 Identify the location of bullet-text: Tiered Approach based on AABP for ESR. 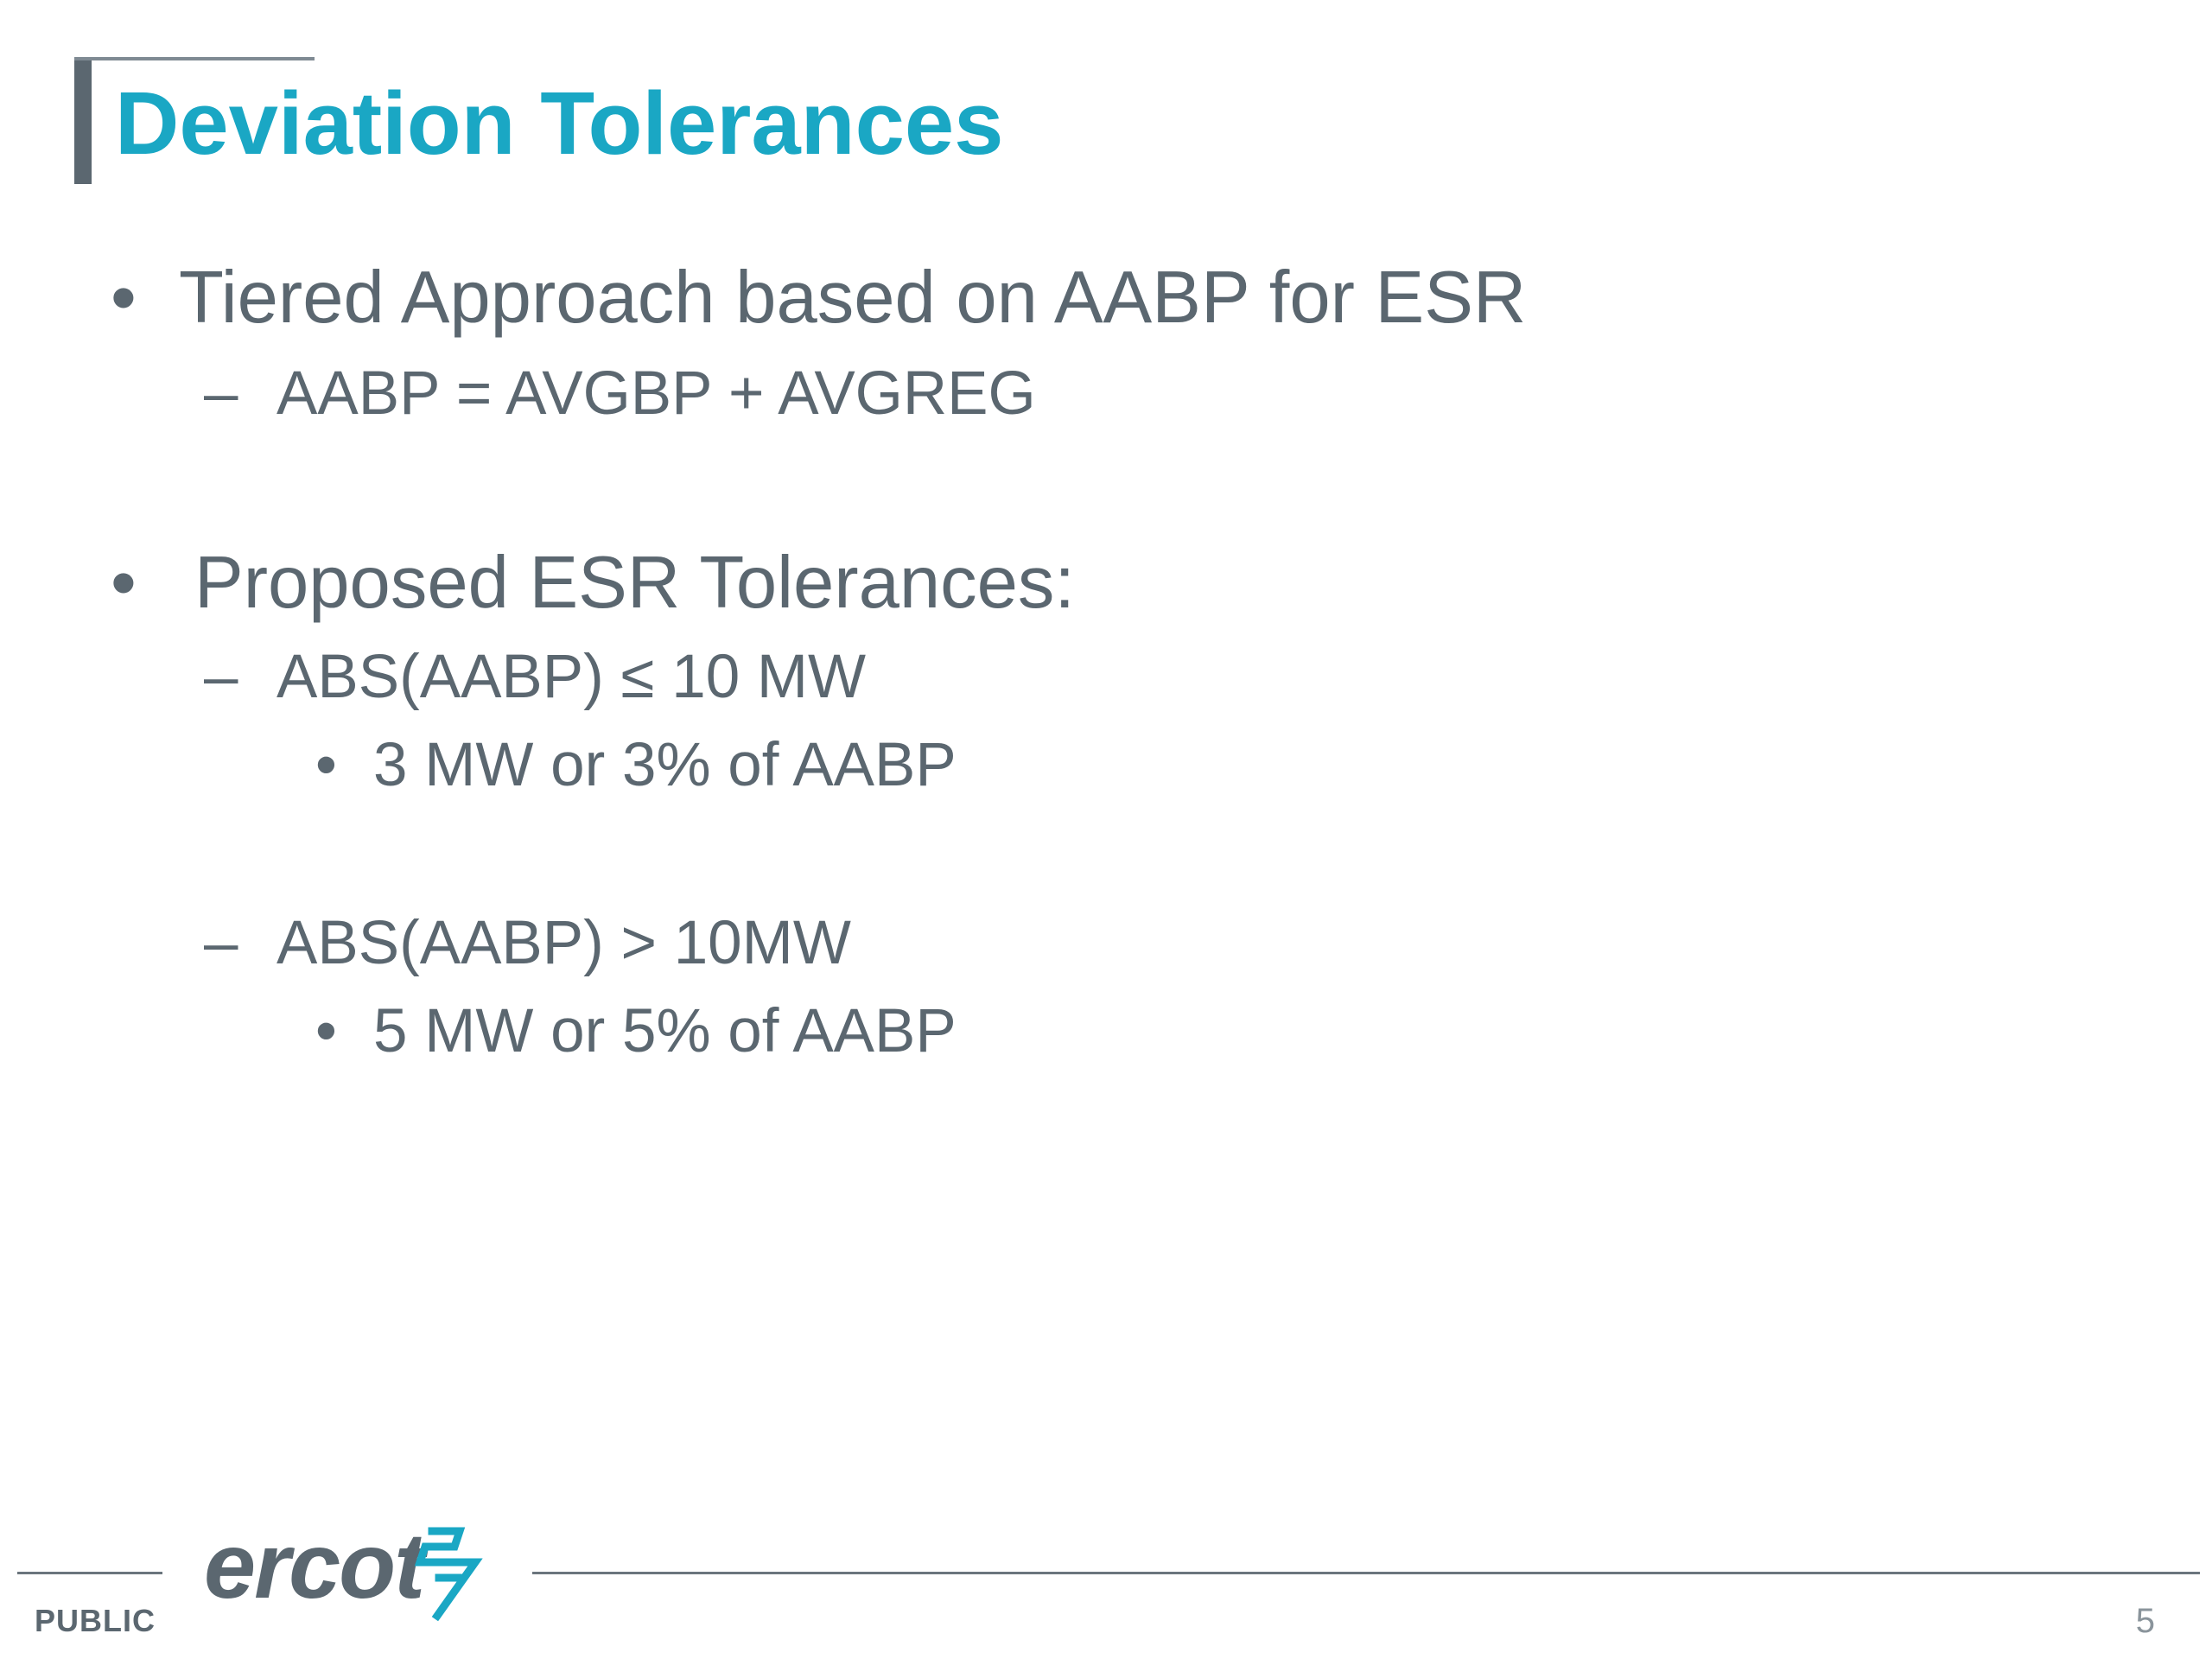
(853, 298).